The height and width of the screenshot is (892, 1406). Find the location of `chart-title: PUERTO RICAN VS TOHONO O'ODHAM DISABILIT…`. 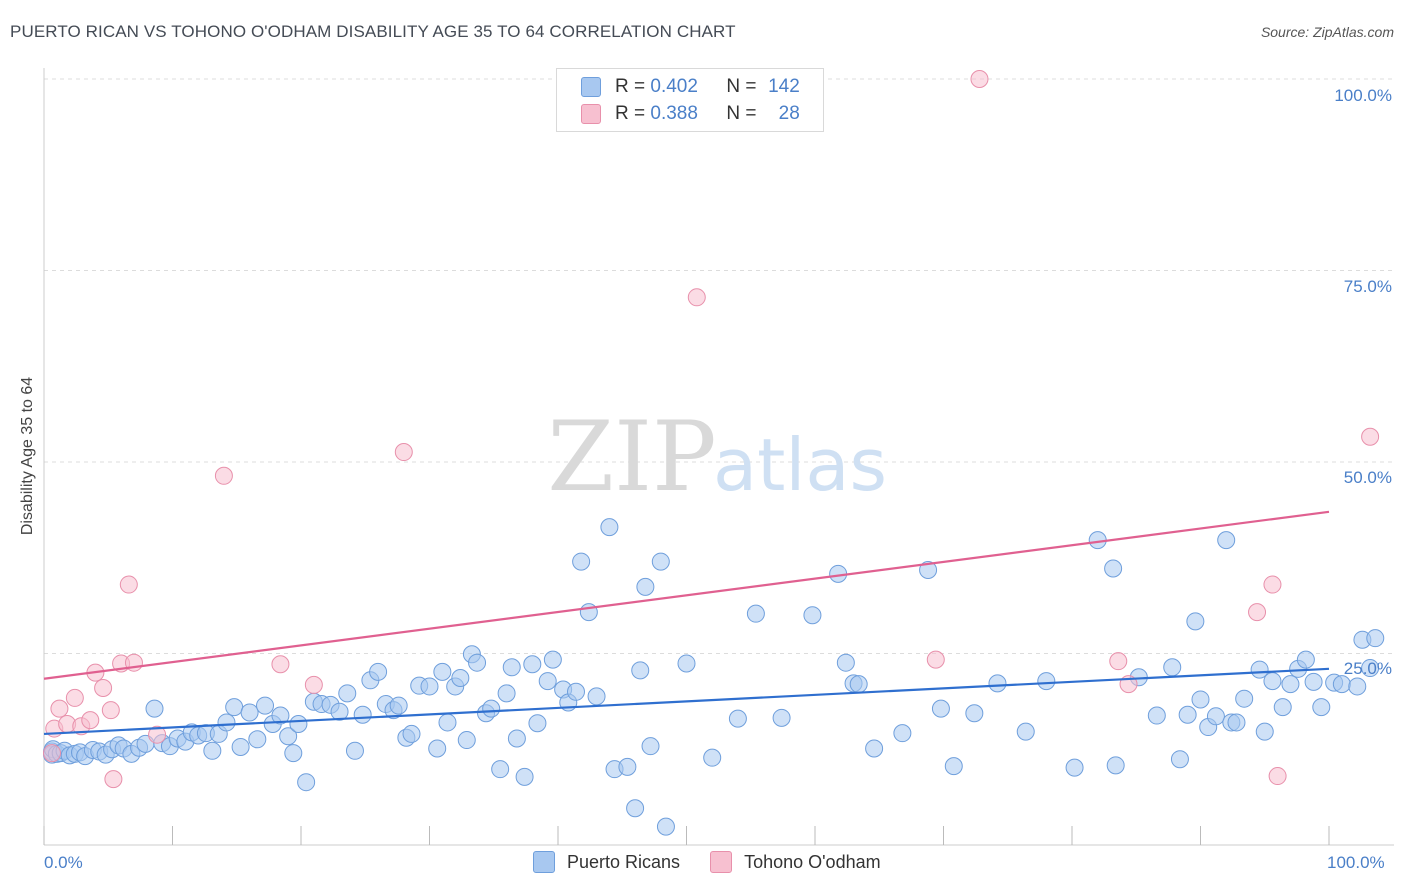

chart-title: PUERTO RICAN VS TOHONO O'ODHAM DISABILIT… is located at coordinates (373, 31).